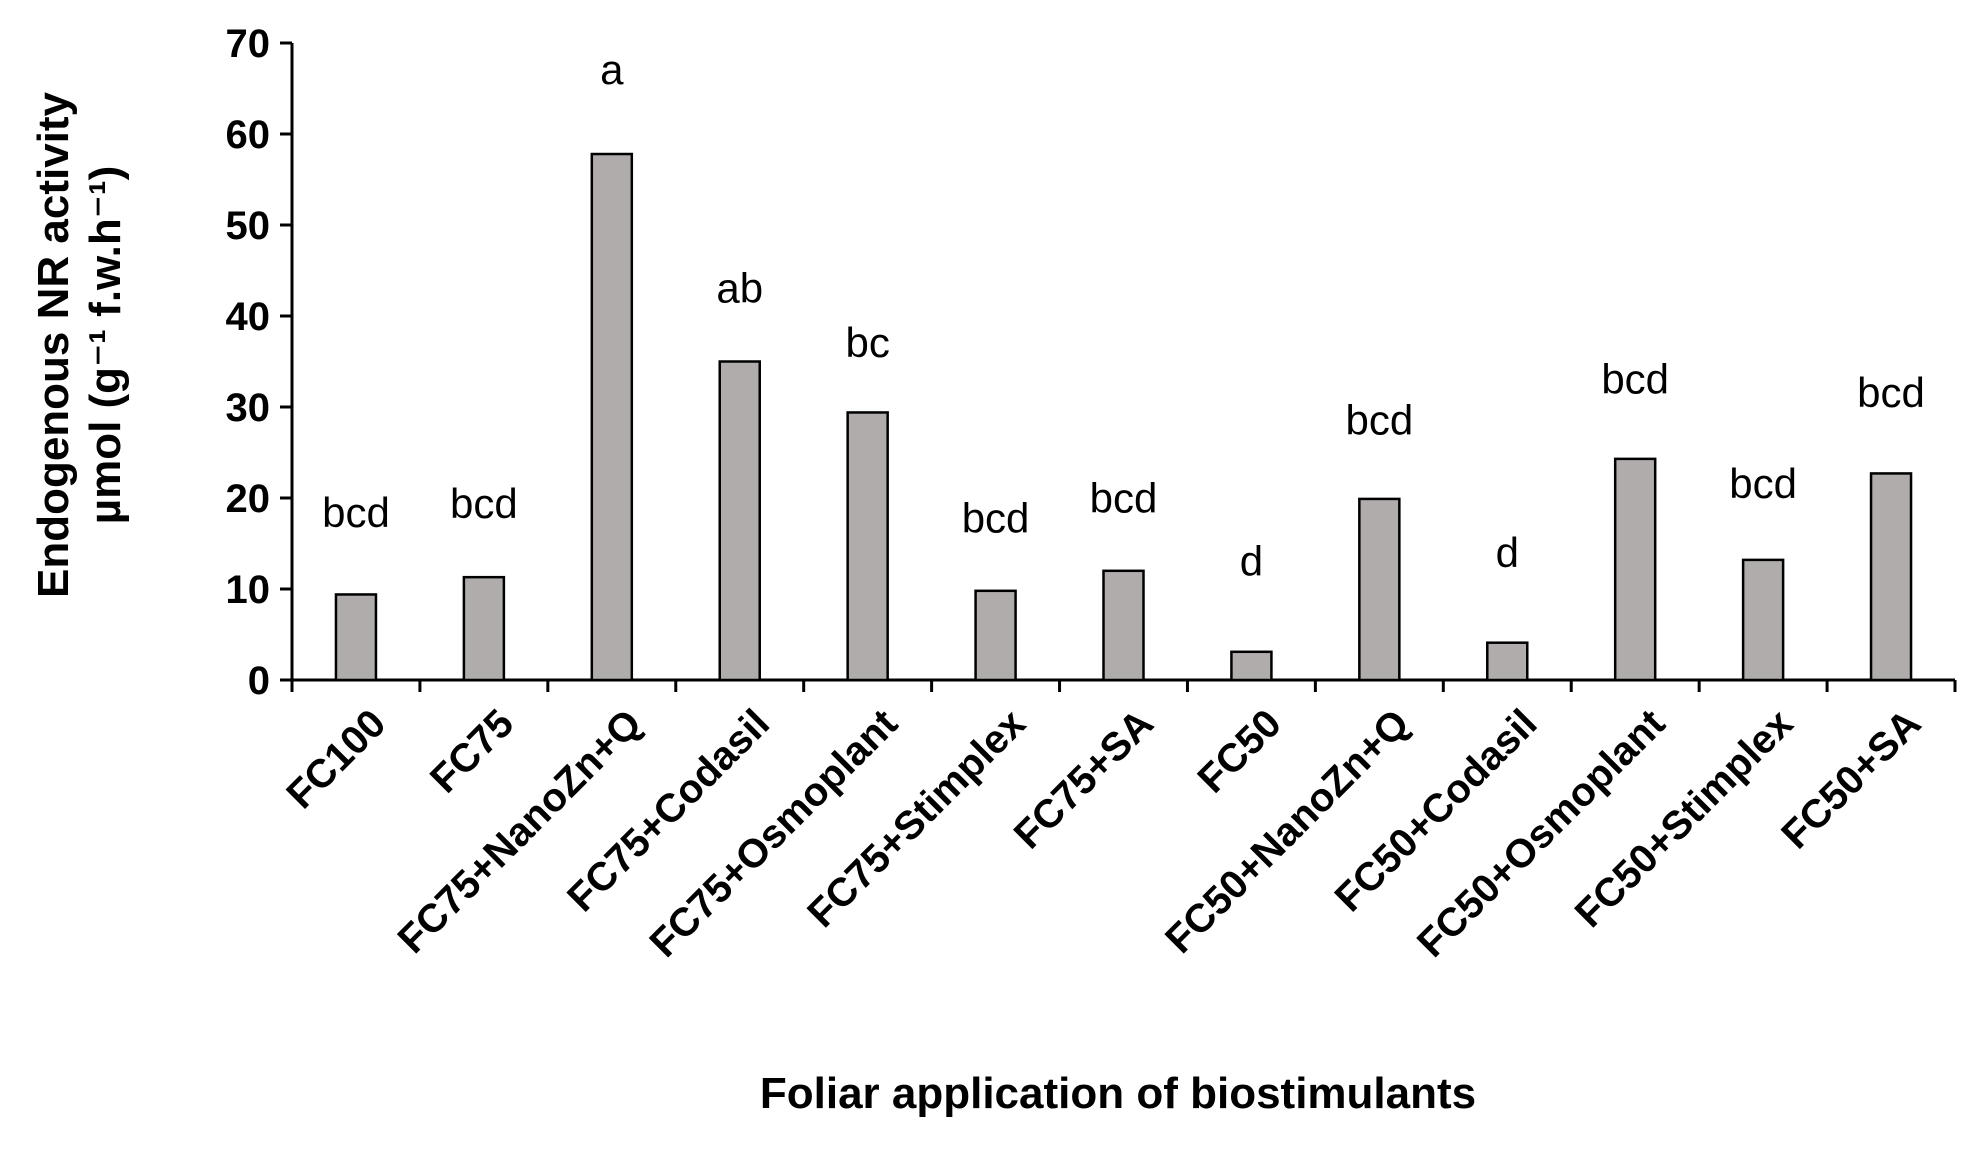 This screenshot has height=1152, width=1971. Describe the element at coordinates (1240, 751) in the screenshot. I see `x-tick-label: FC50` at that location.